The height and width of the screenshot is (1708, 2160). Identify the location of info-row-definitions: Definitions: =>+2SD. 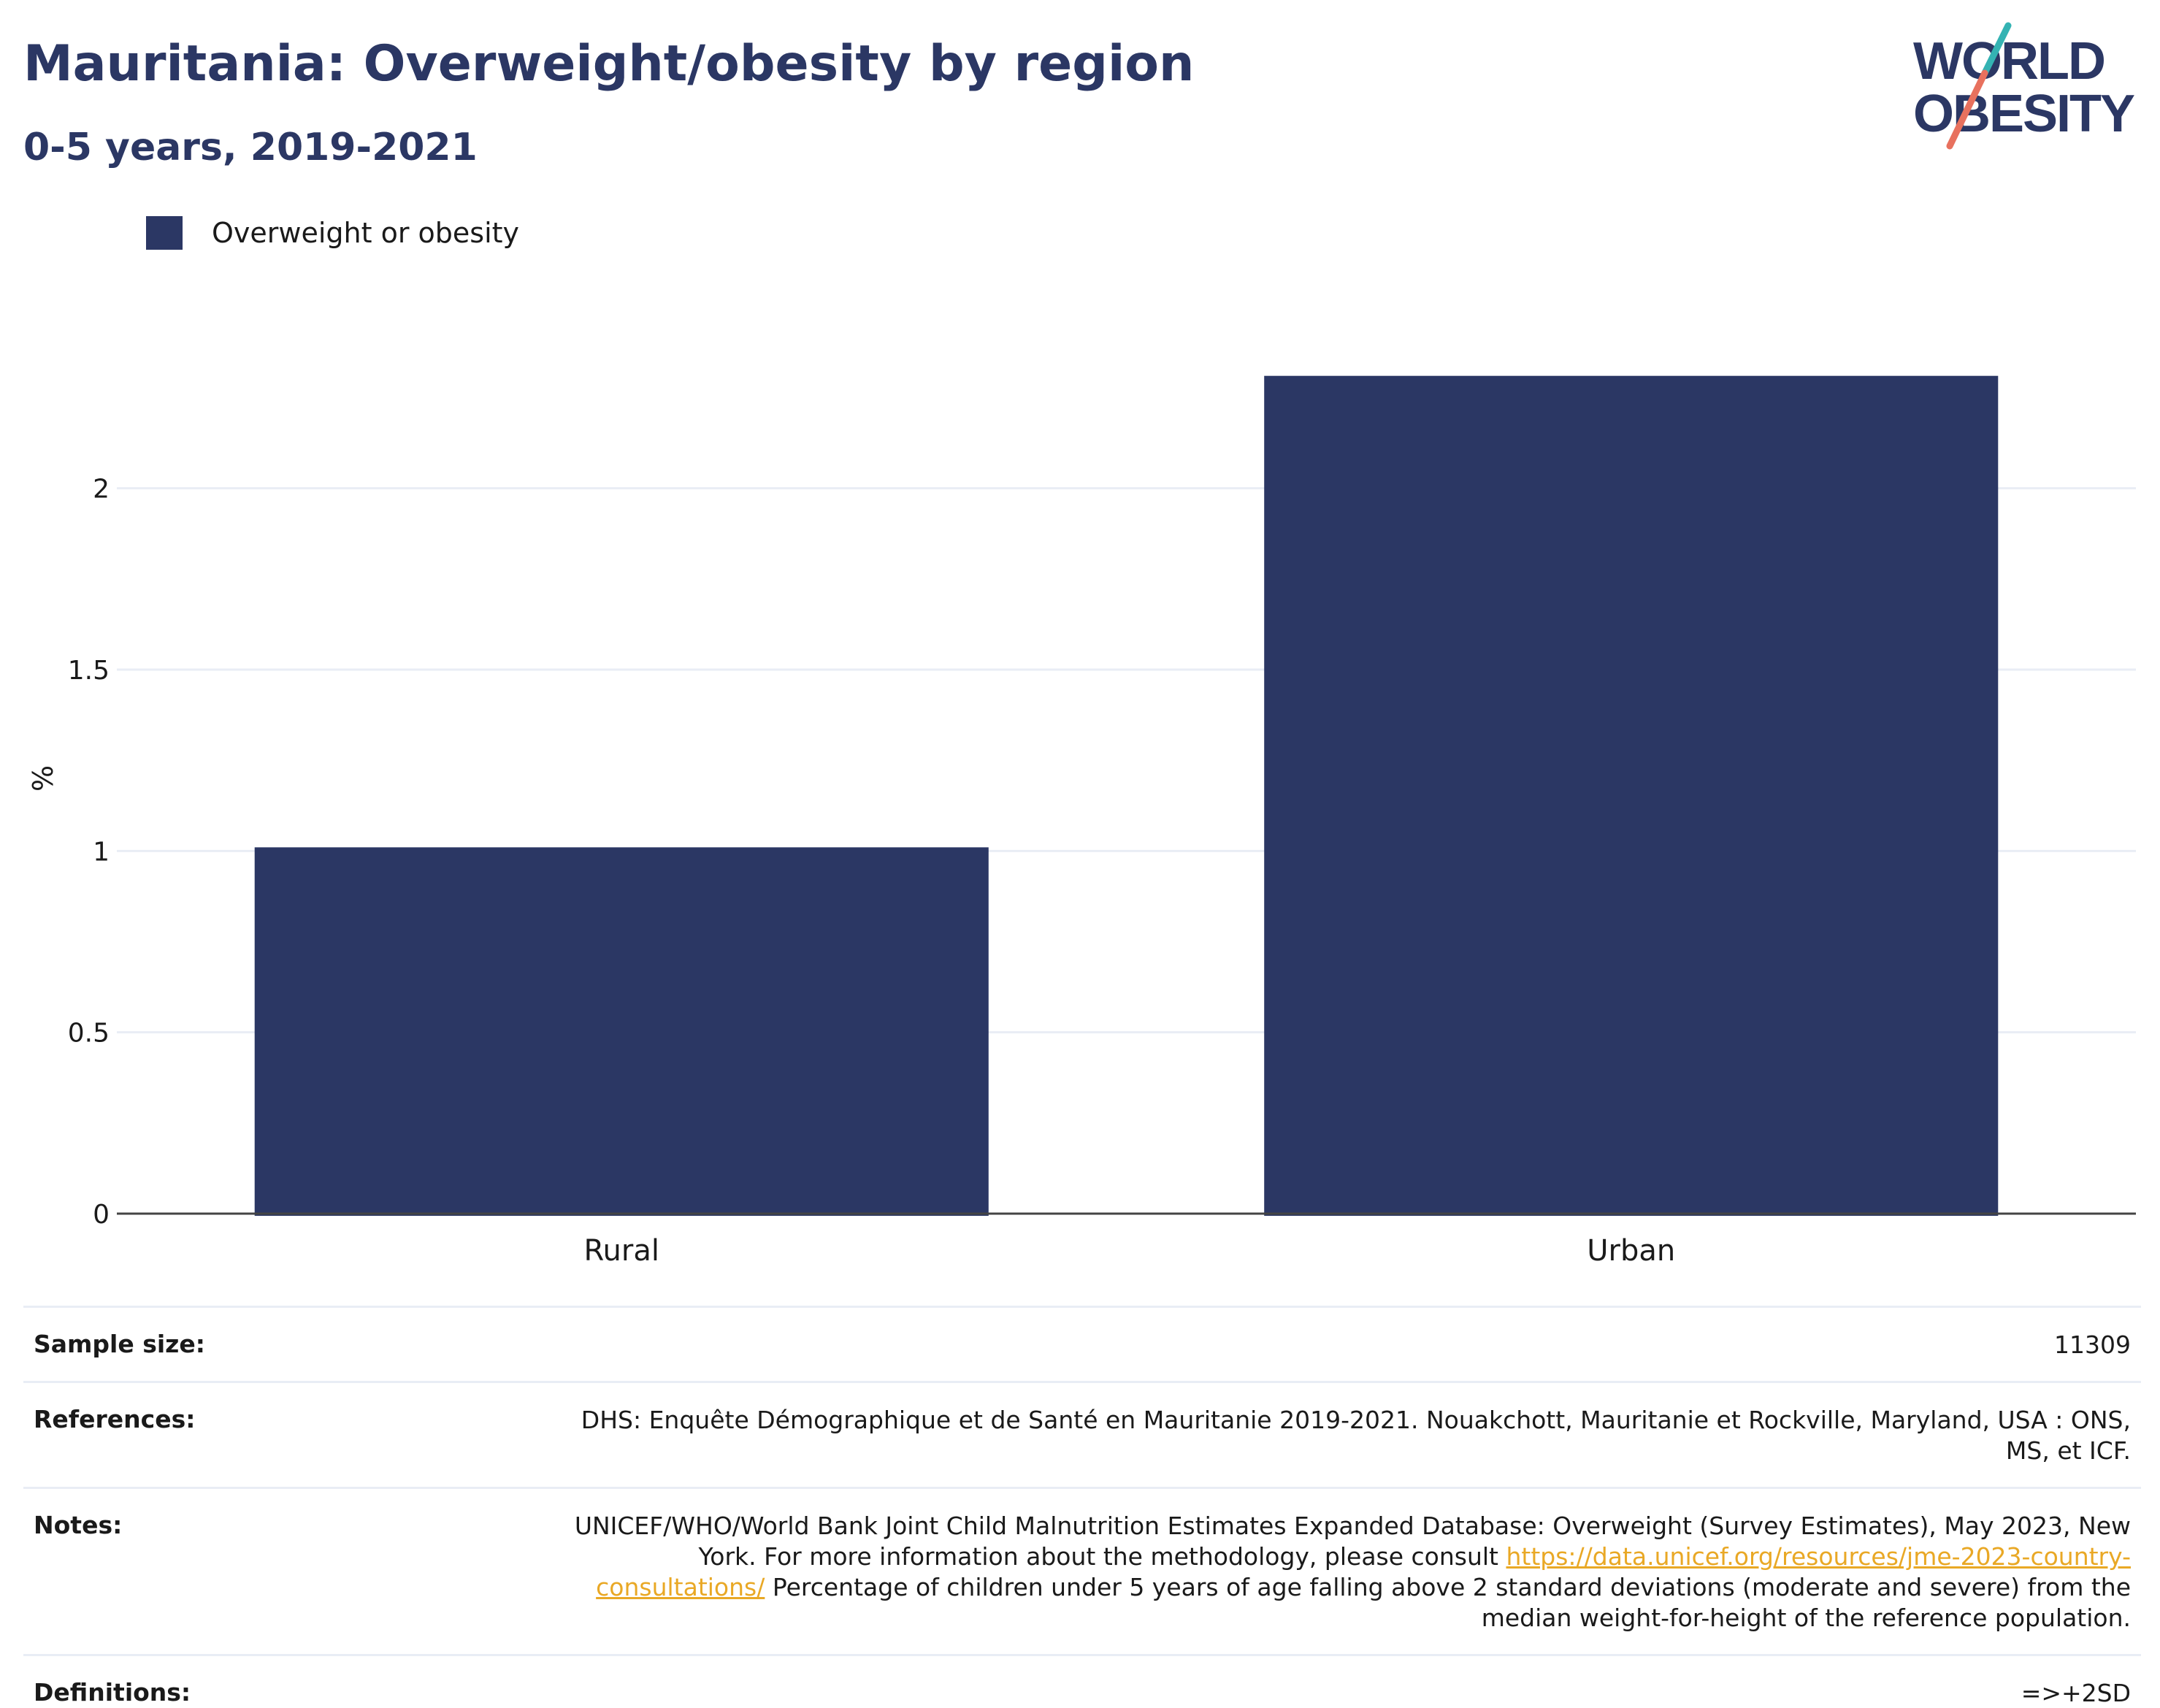
(1082, 1681).